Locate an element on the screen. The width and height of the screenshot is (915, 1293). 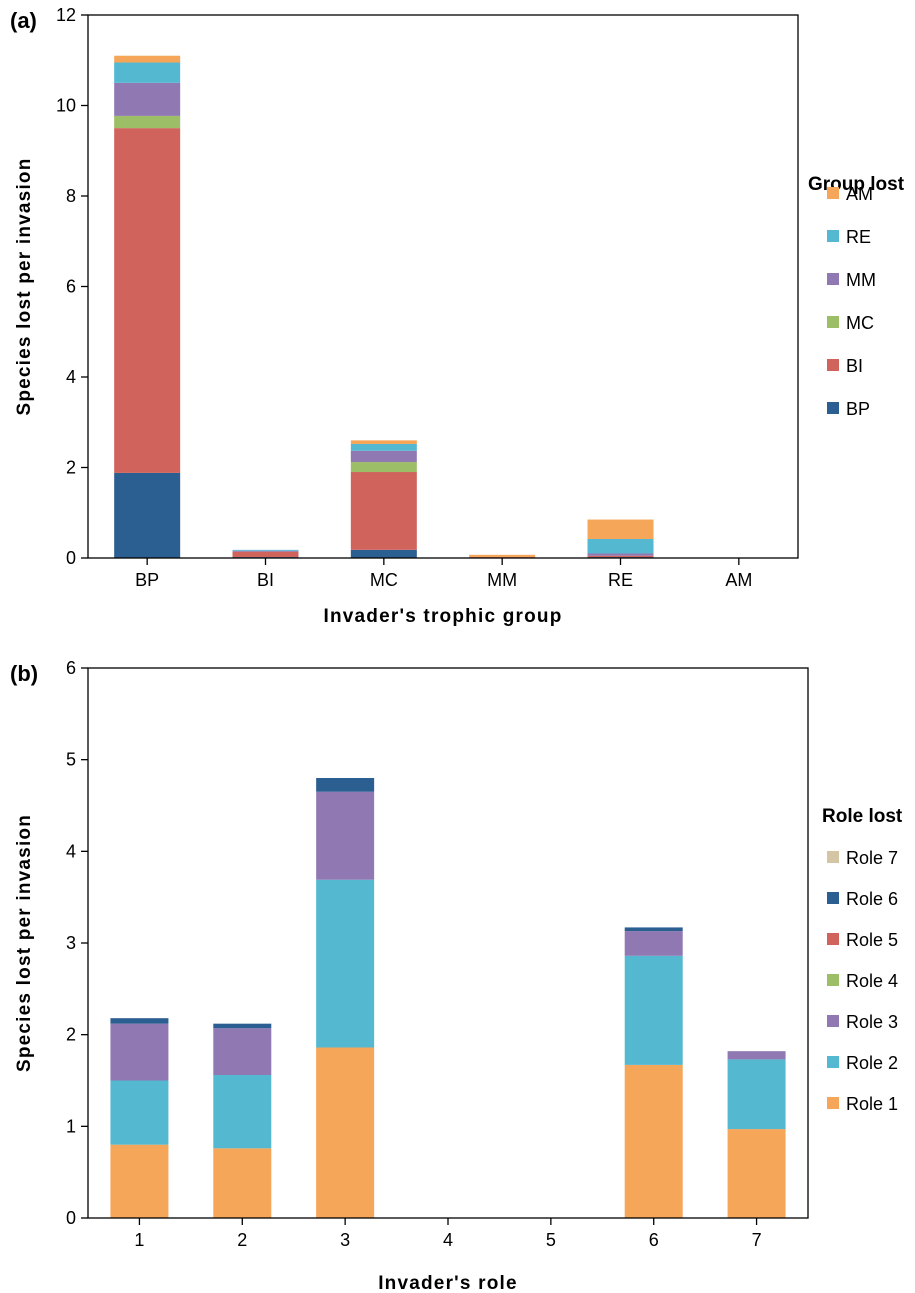
bar-a-RE-AM is located at coordinates (620, 529).